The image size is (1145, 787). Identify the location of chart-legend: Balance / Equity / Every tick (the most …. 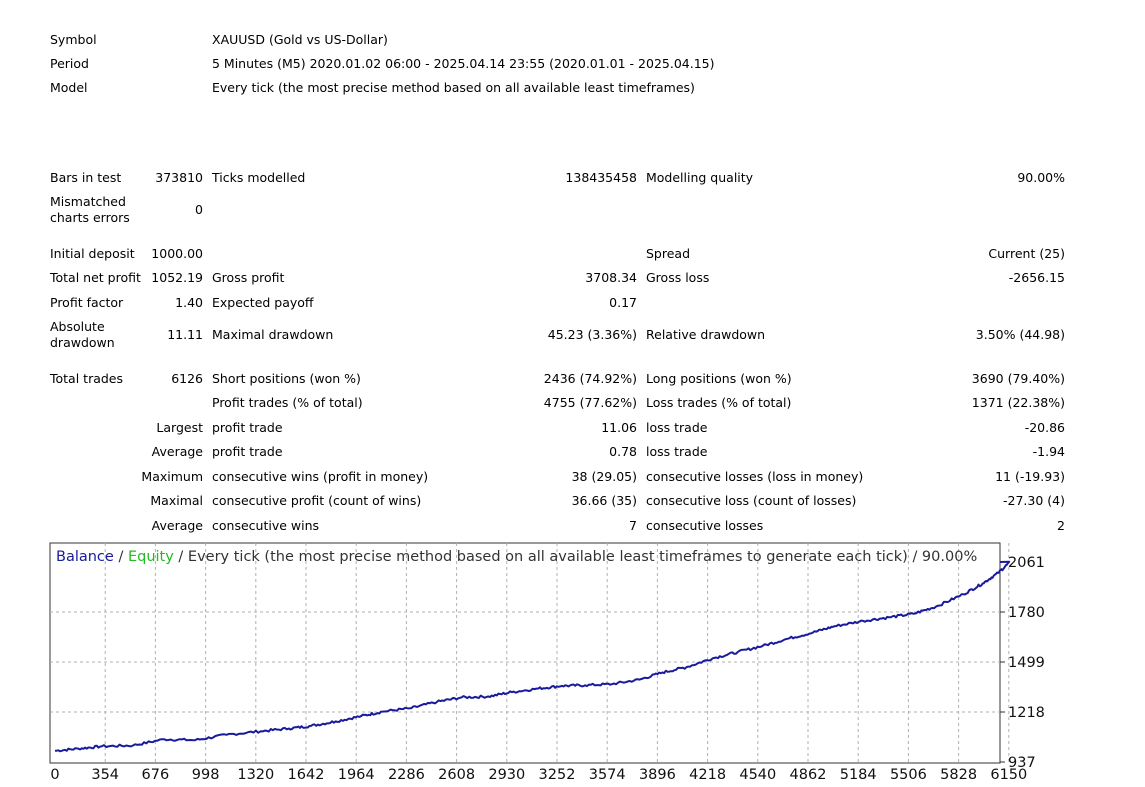
(516, 557).